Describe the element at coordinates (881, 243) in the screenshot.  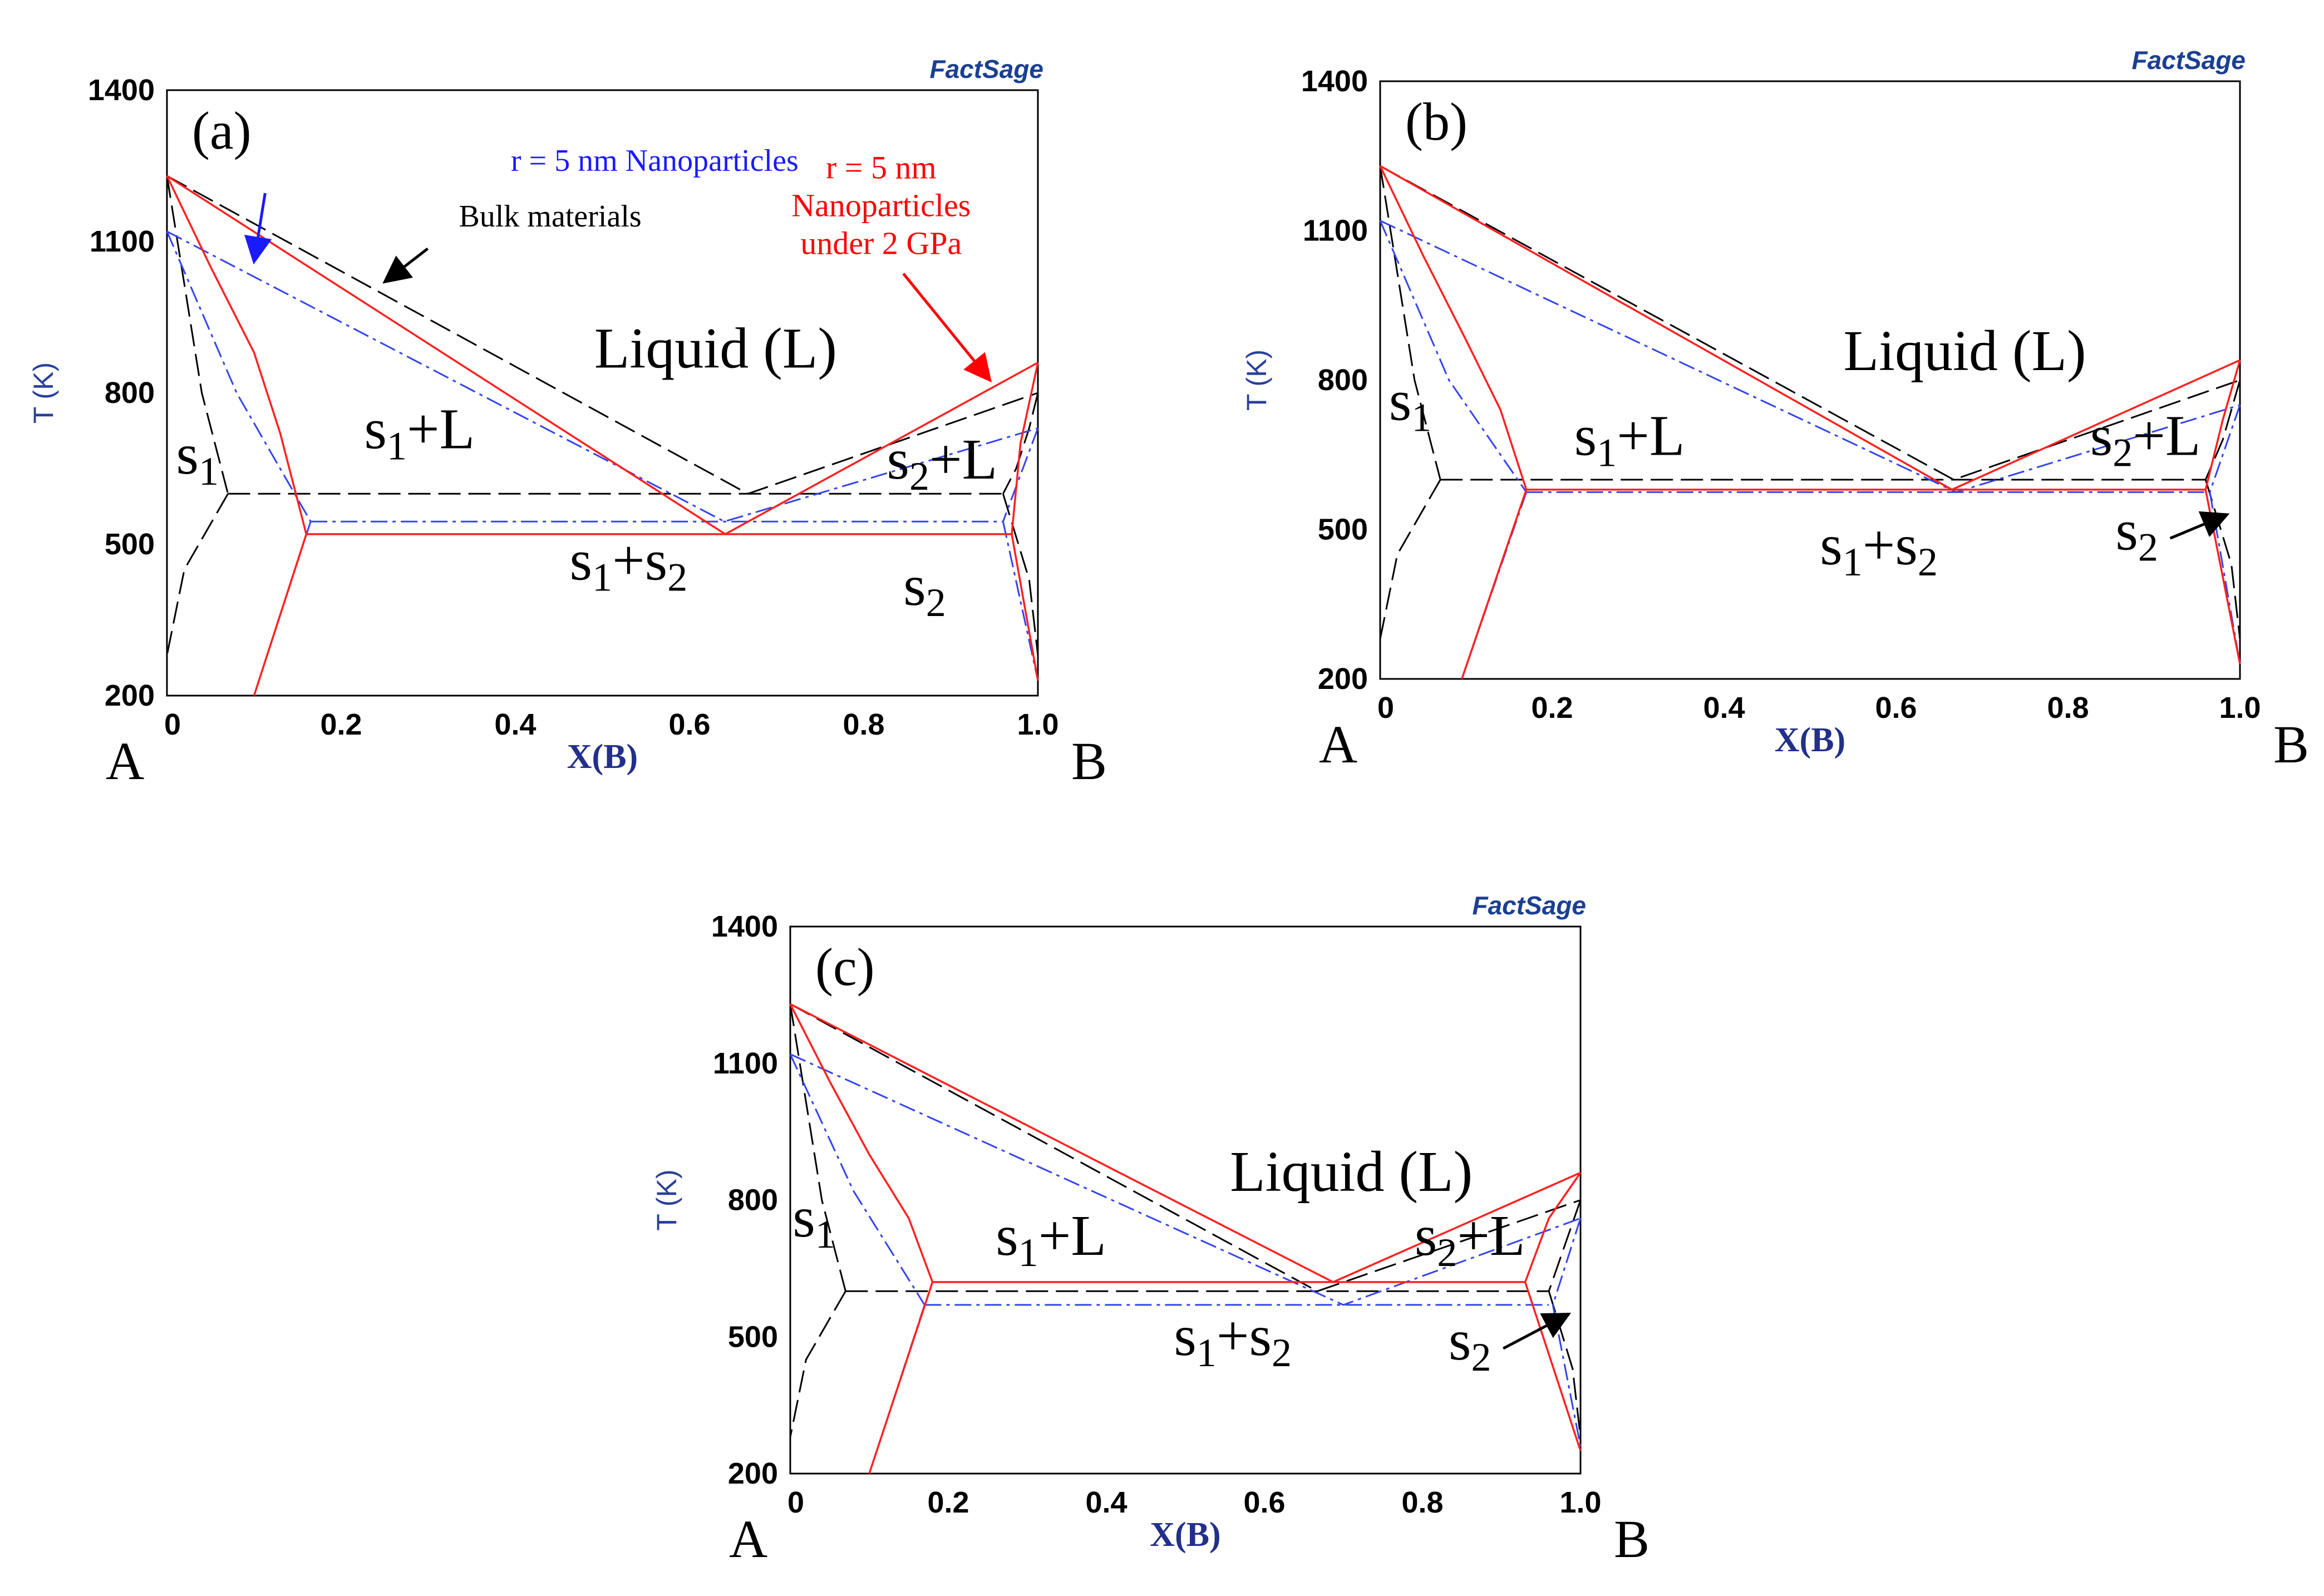
I see `annotation-text: under 2 GPa` at that location.